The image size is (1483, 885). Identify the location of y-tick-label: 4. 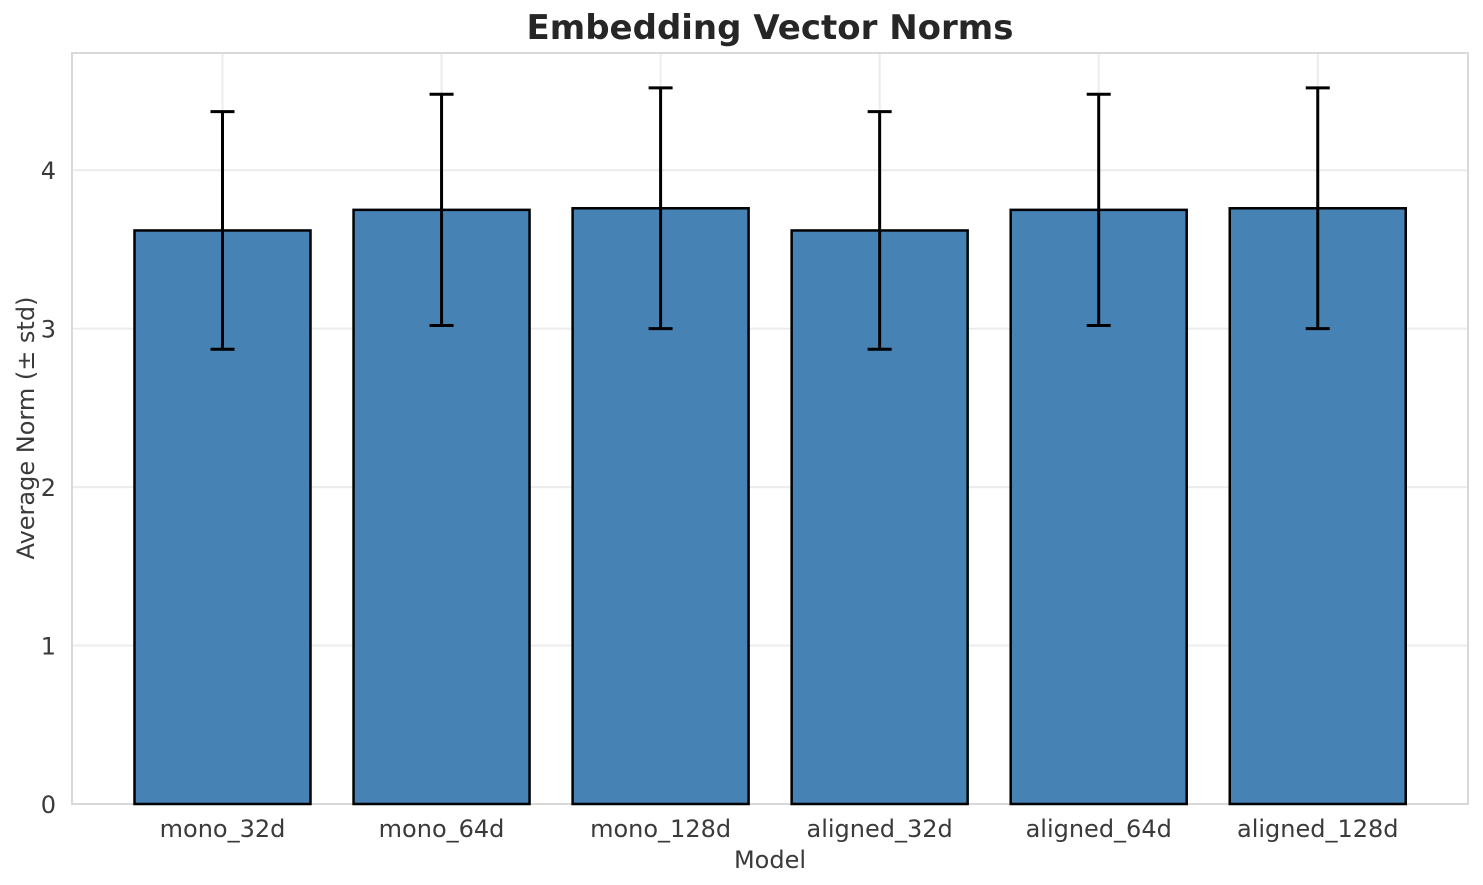
(48, 171).